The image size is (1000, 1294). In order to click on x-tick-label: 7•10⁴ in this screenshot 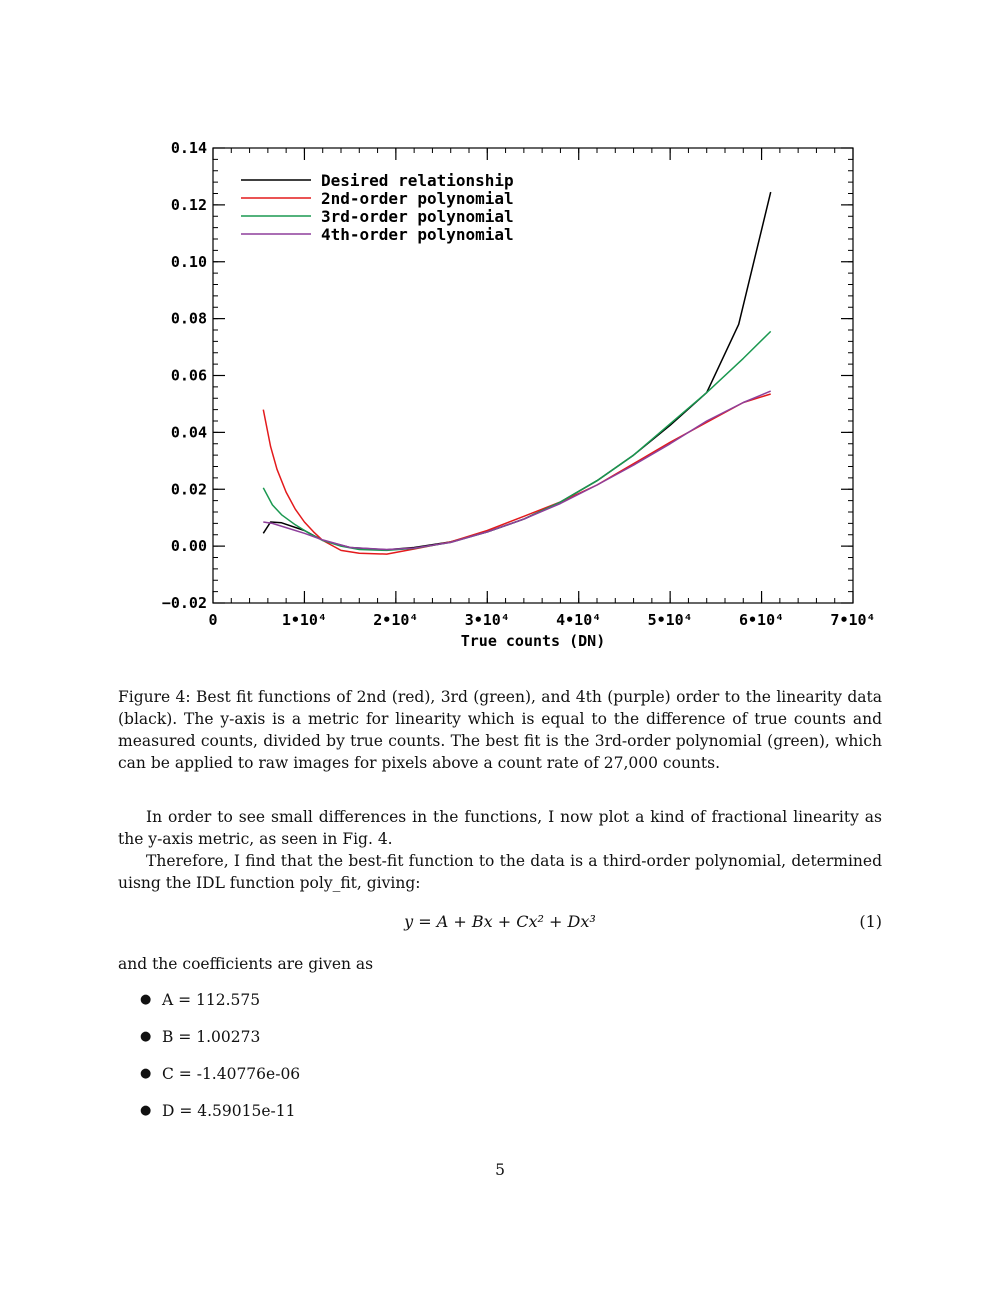, I will do `click(852, 620)`.